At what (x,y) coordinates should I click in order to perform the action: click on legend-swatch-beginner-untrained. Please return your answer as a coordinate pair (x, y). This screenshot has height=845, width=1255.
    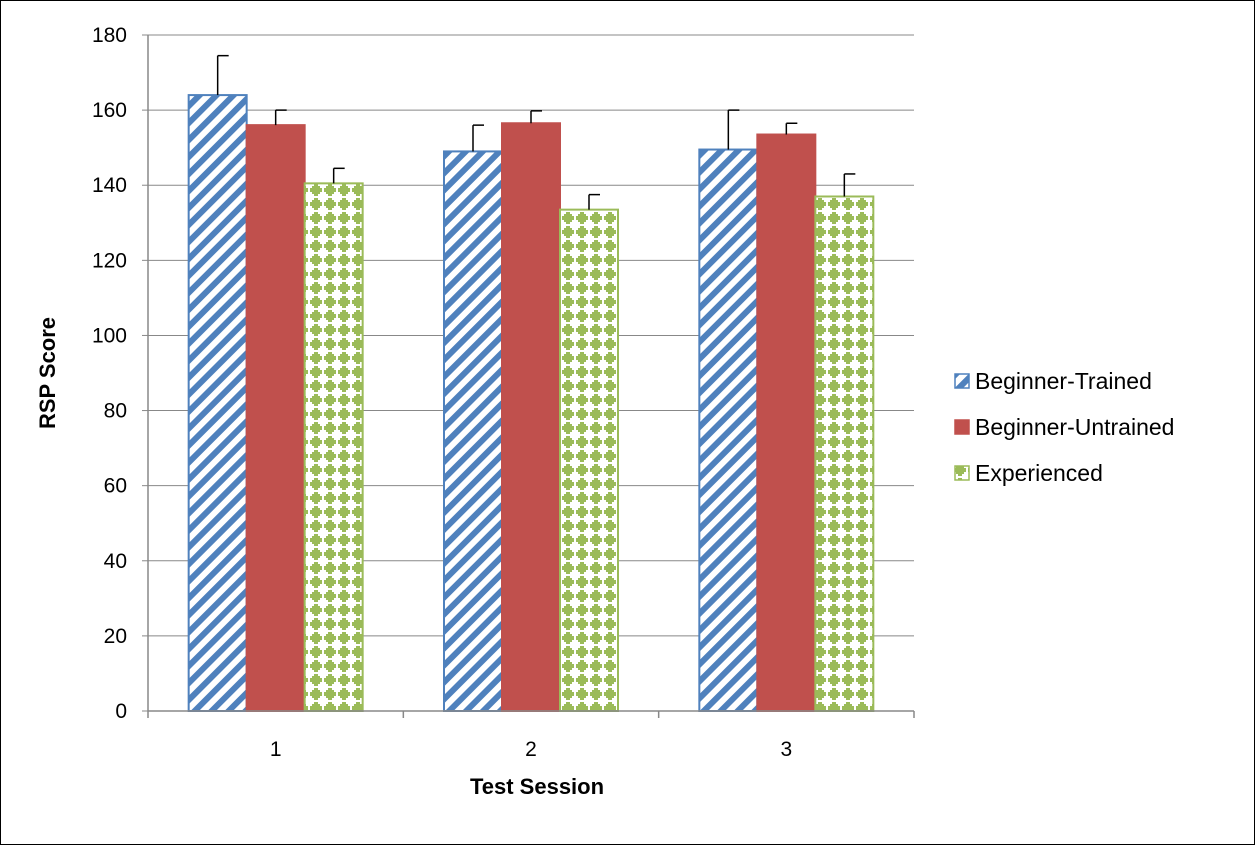
    Looking at the image, I should click on (962, 427).